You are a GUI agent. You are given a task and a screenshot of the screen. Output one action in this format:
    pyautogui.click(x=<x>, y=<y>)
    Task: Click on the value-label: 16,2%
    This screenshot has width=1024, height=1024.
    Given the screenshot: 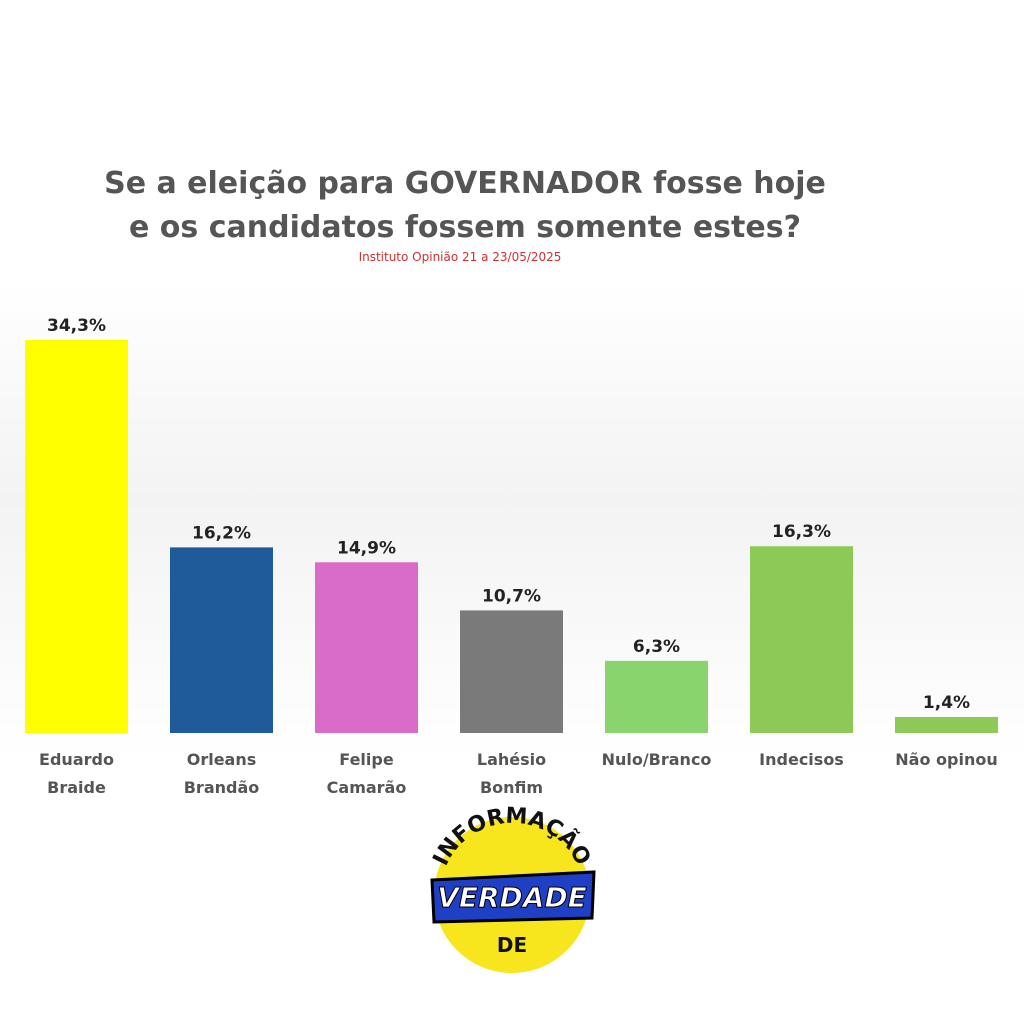 What is the action you would take?
    pyautogui.click(x=221, y=533)
    